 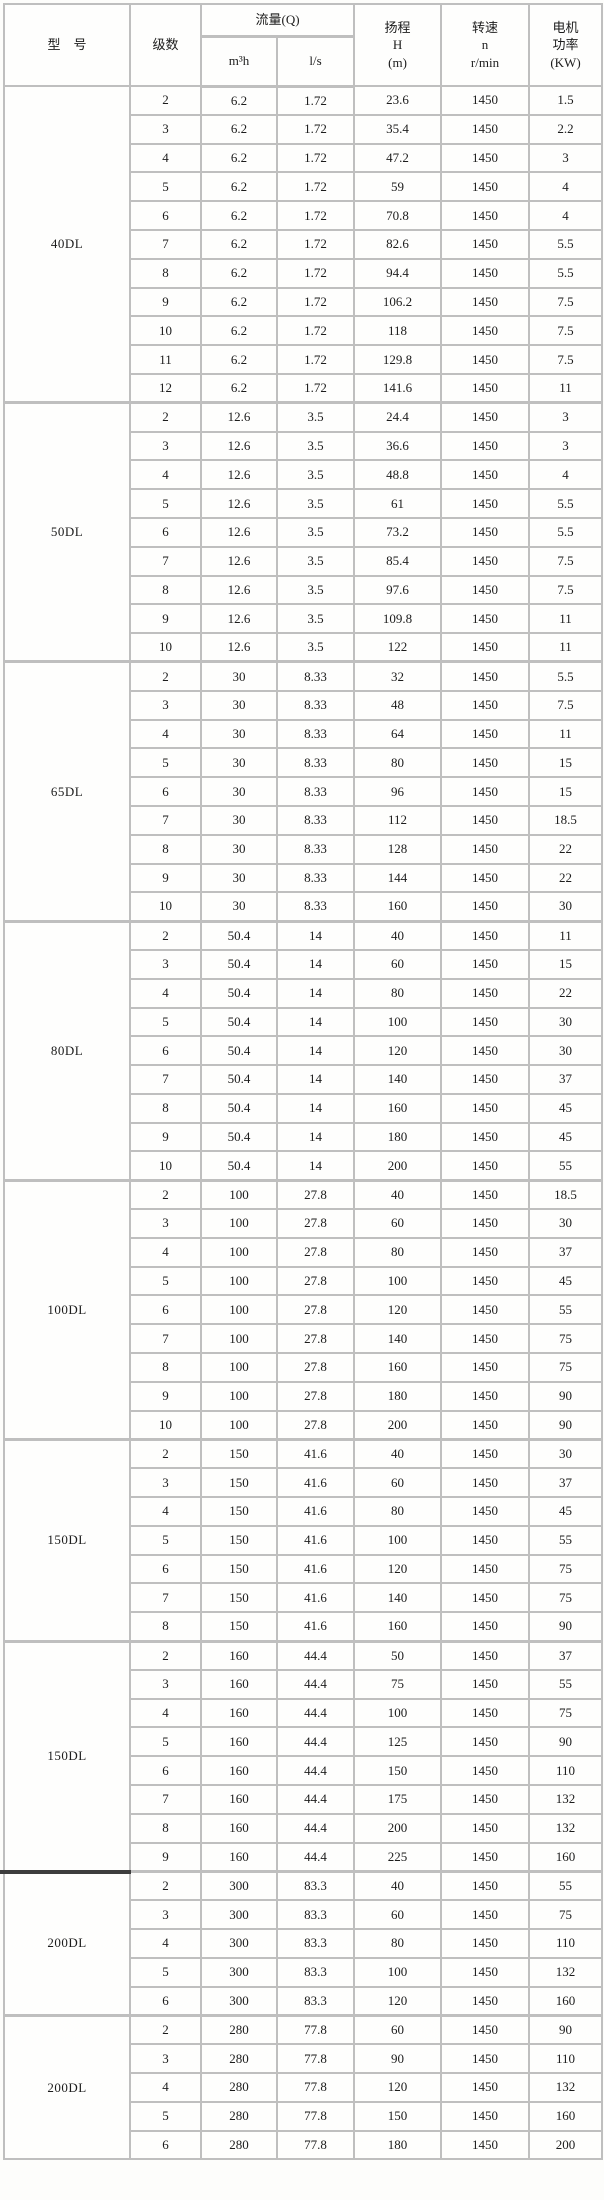 I want to click on head-cell: 128, so click(x=398, y=849).